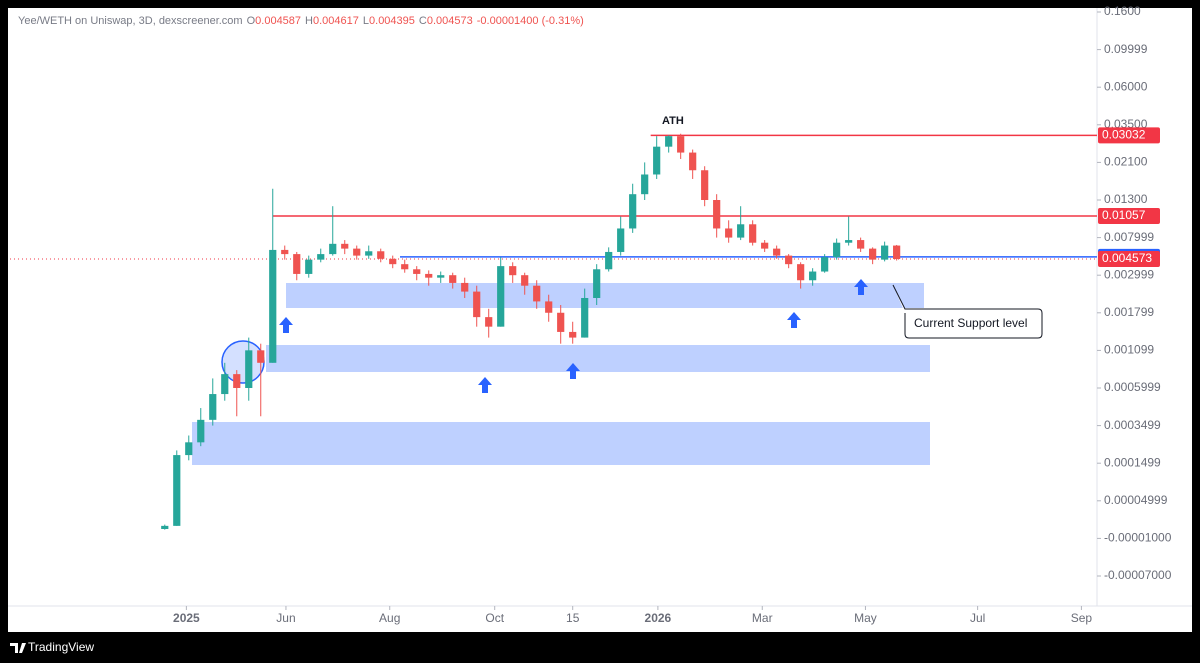 The image size is (1200, 663). Describe the element at coordinates (423, 21) in the screenshot. I see `legend-part: C` at that location.